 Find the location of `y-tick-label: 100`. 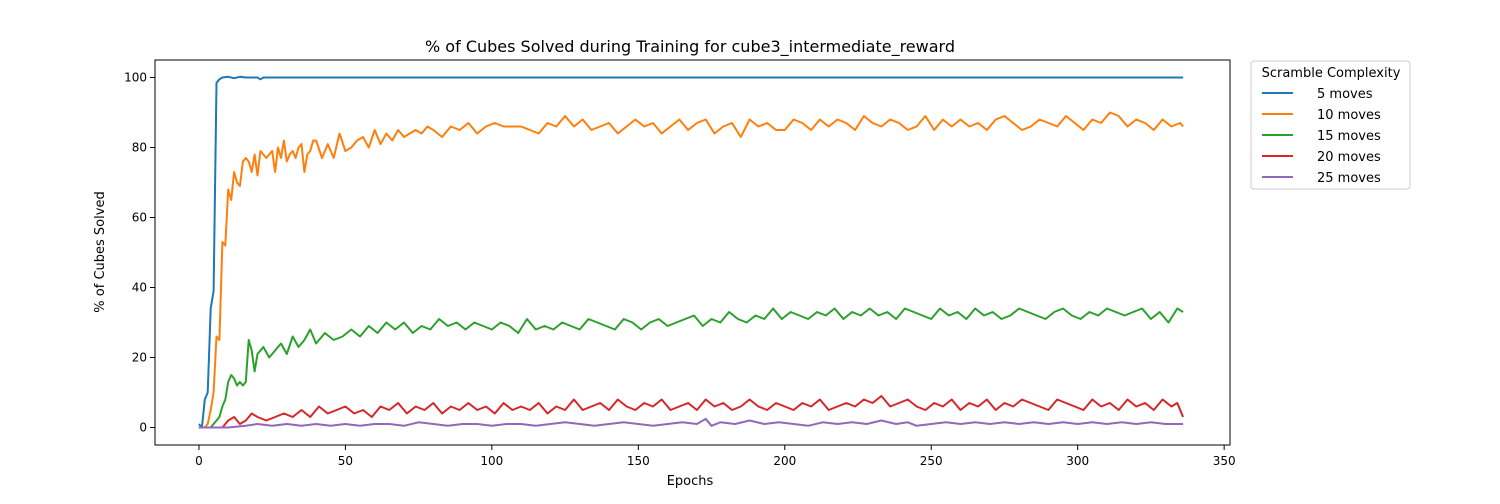

y-tick-label: 100 is located at coordinates (135, 78).